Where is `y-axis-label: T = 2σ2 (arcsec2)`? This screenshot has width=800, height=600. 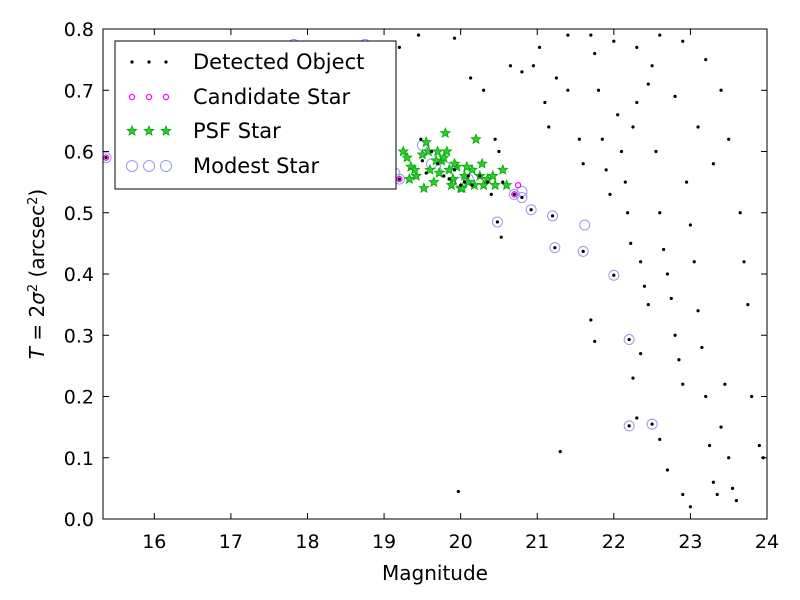
y-axis-label: T = 2σ2 (arcsec2) is located at coordinates (37, 274).